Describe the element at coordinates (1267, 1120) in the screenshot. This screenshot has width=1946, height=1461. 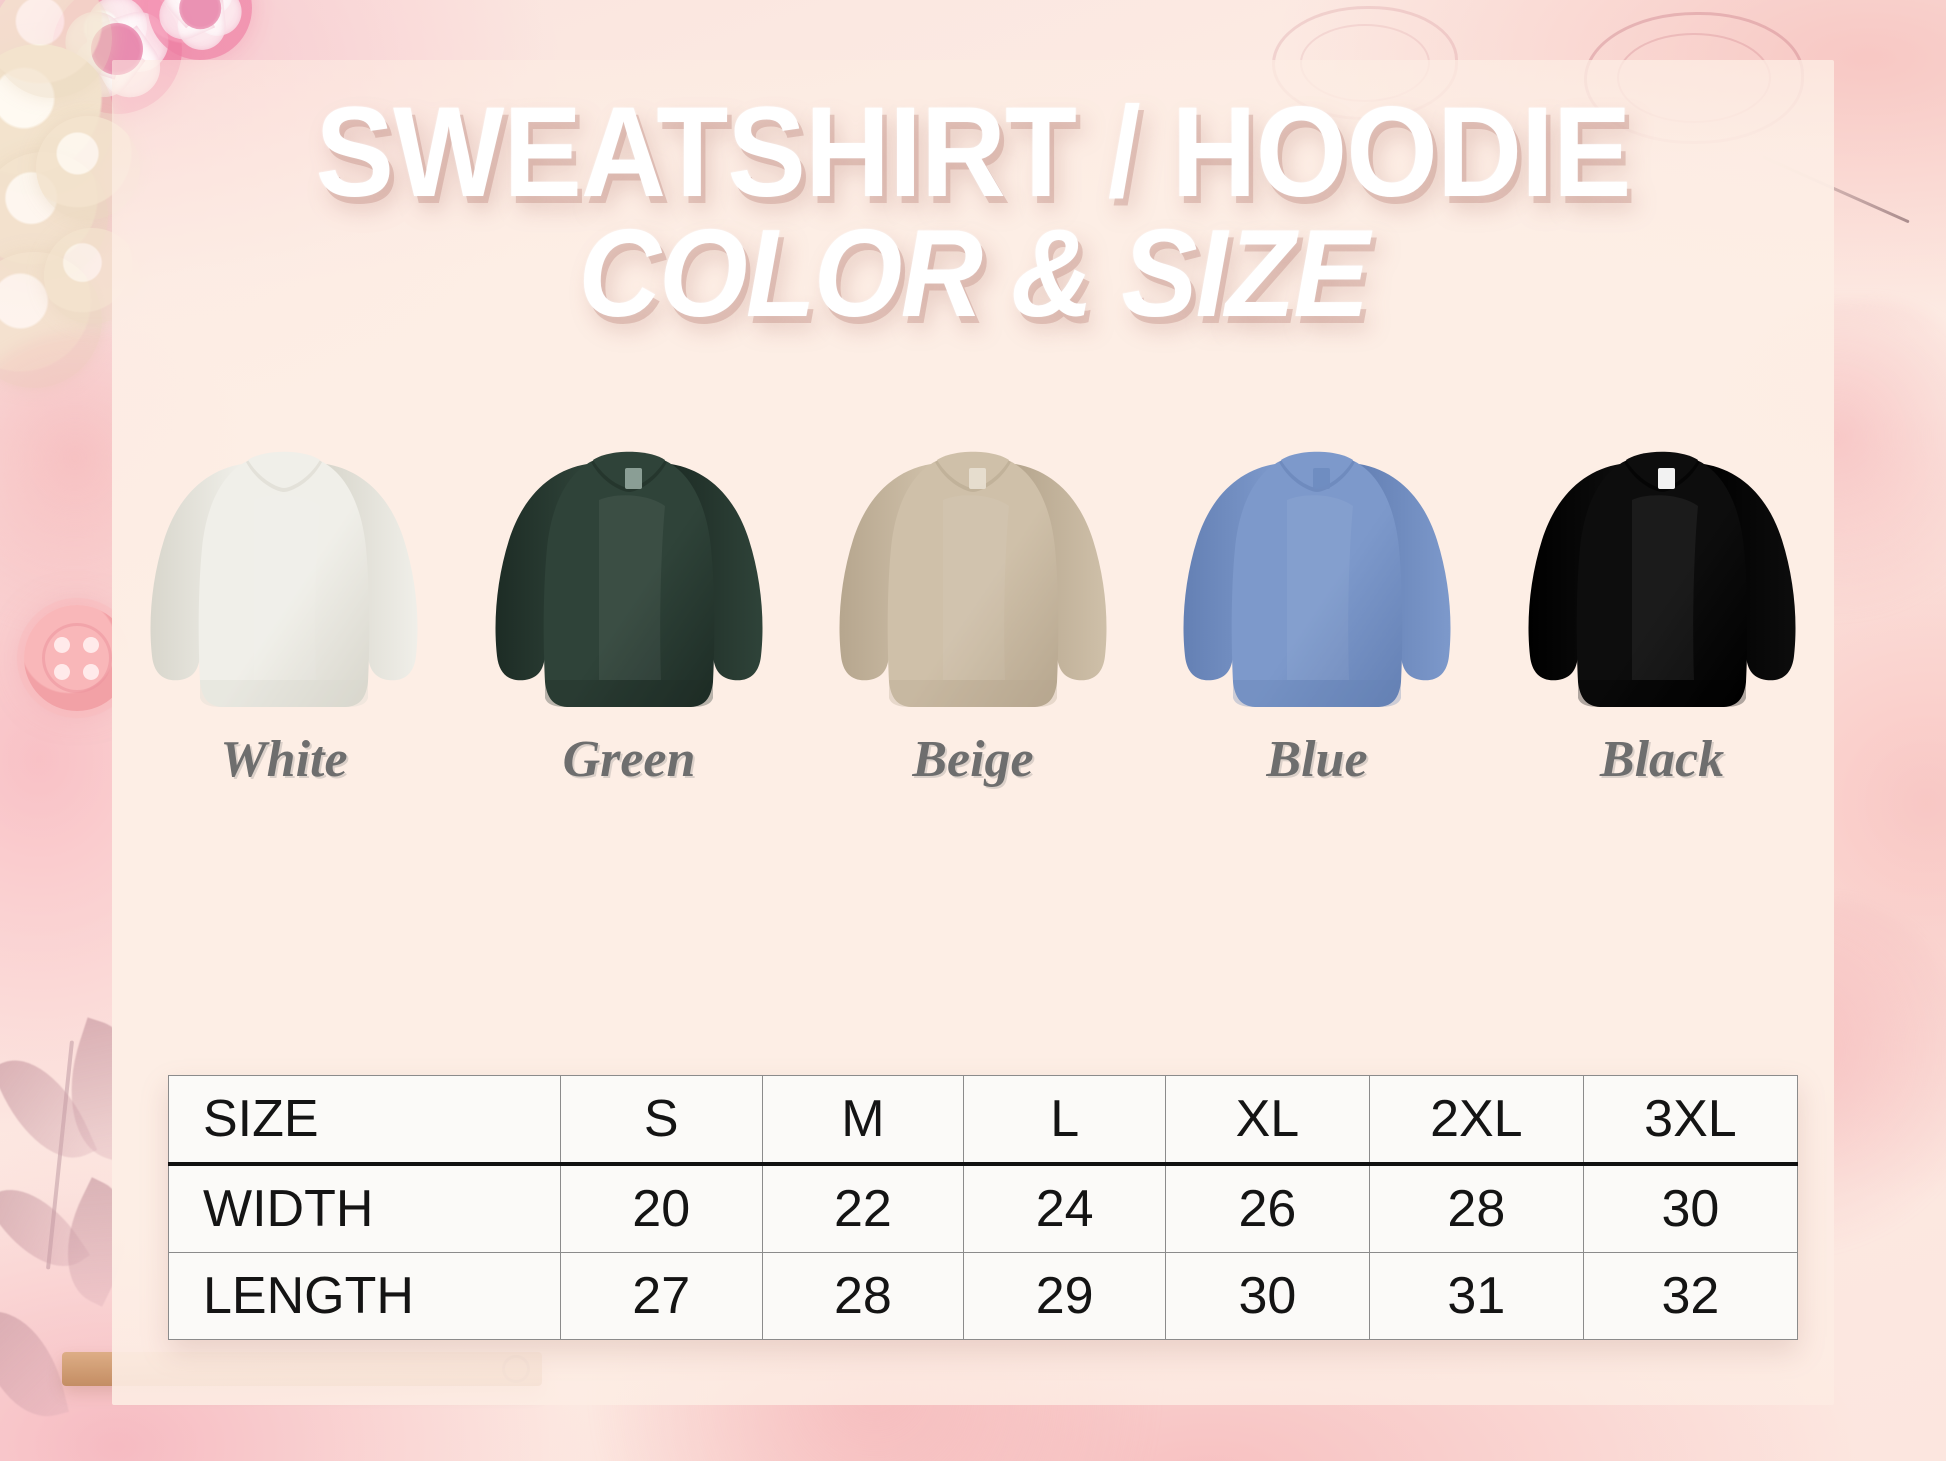
I see `cell-size-xl: XL` at that location.